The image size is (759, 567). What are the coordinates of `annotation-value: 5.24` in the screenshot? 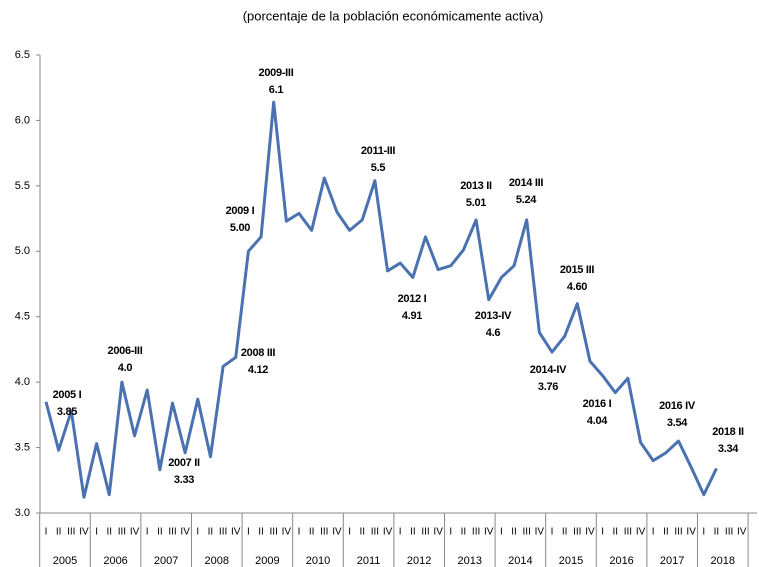 It's located at (526, 200).